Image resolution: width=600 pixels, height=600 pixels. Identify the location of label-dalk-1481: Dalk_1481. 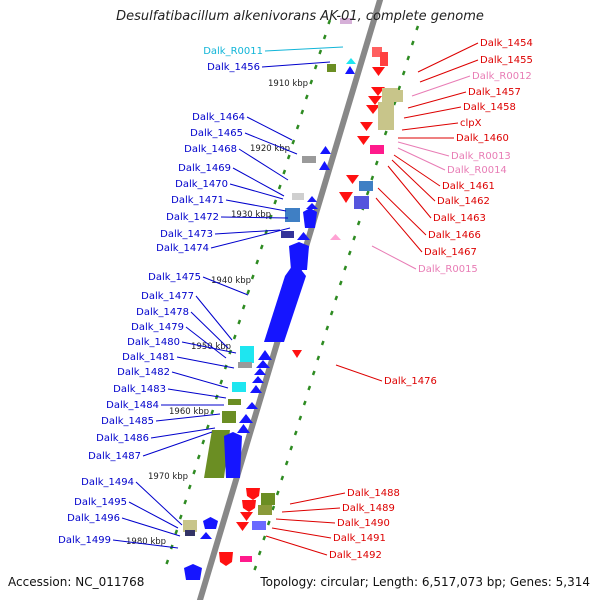
(148, 357).